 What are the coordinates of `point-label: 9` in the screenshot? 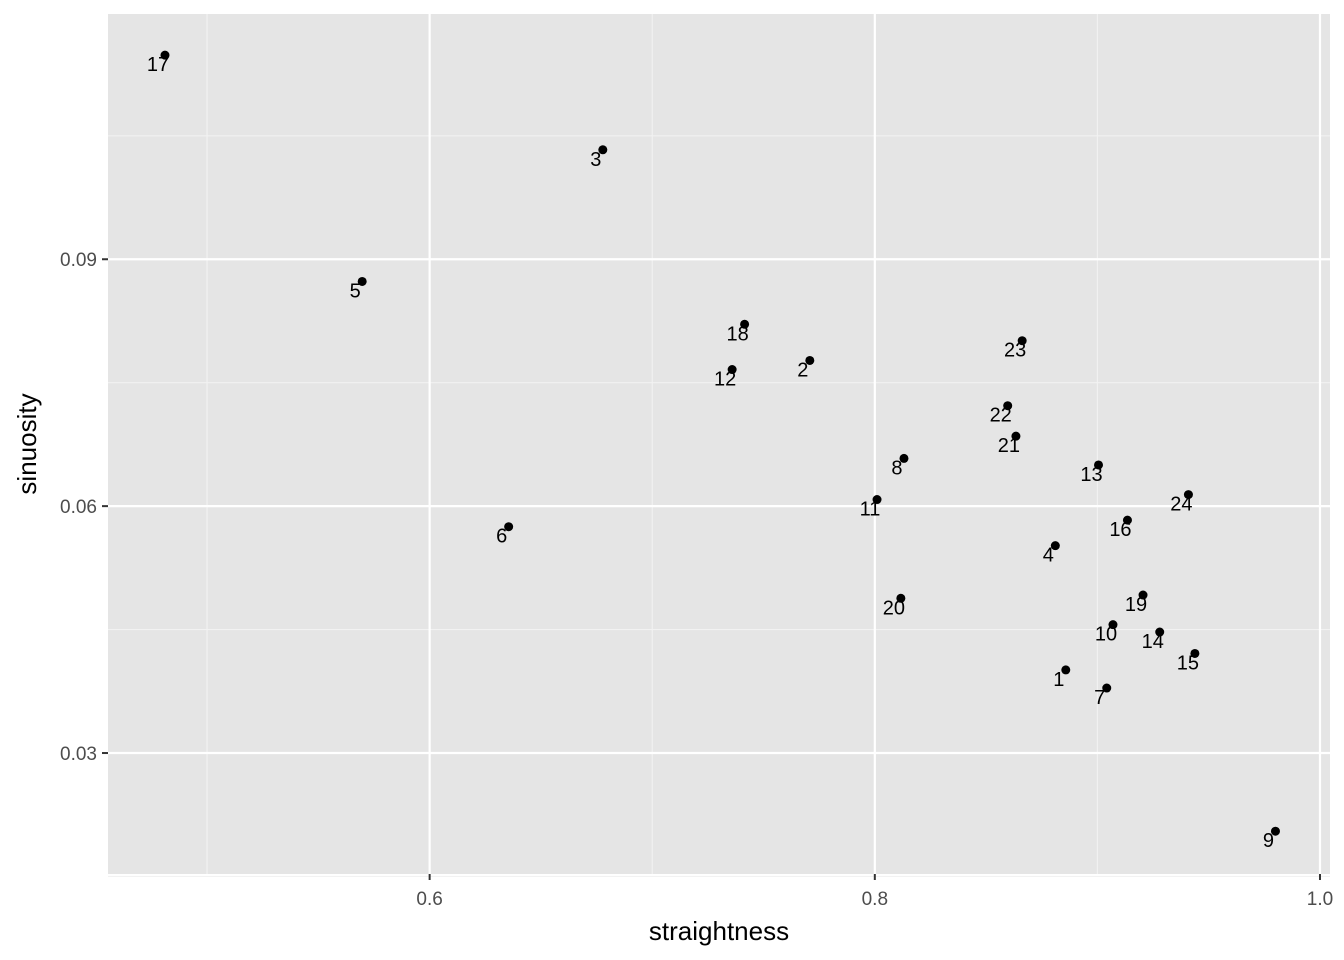 It's located at (1268, 841).